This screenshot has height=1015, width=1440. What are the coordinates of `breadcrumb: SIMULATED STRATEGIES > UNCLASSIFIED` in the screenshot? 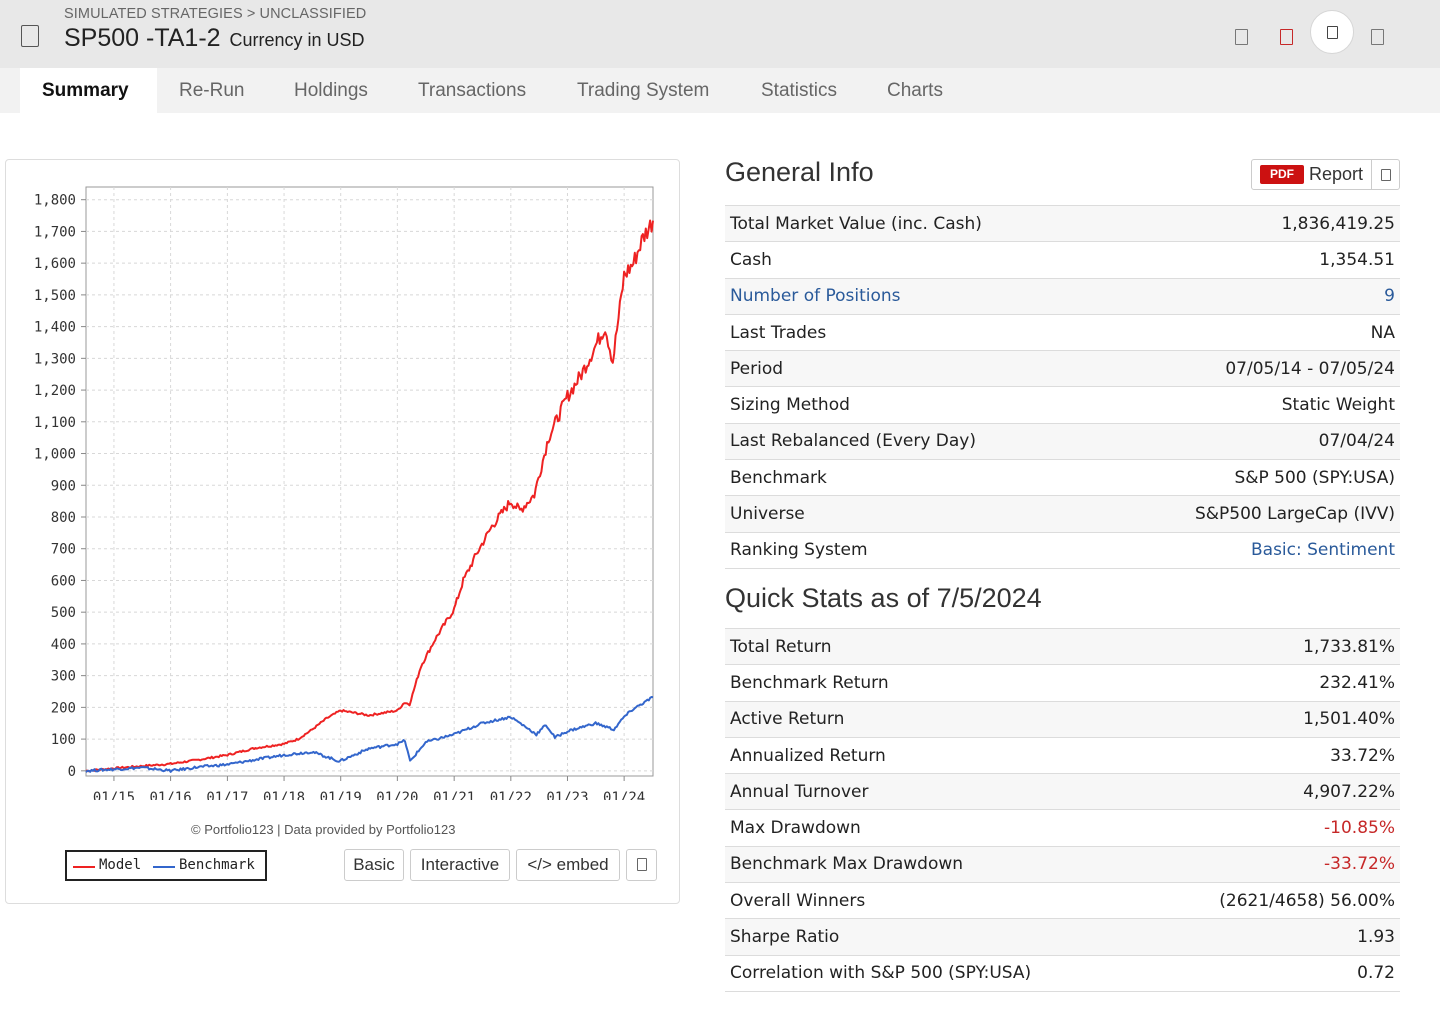 It's located at (215, 14).